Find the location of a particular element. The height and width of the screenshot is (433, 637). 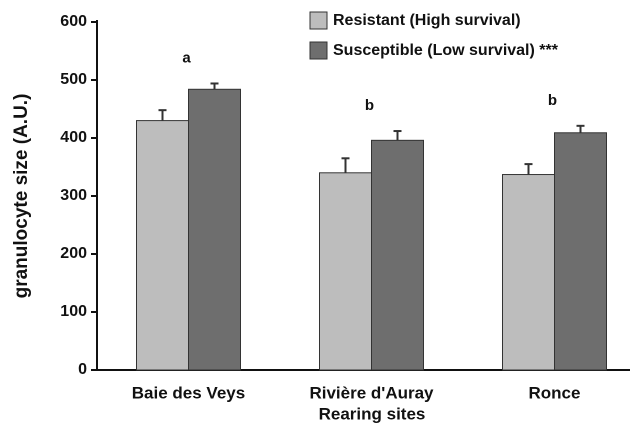

x-tick-label: Ronce is located at coordinates (555, 392).